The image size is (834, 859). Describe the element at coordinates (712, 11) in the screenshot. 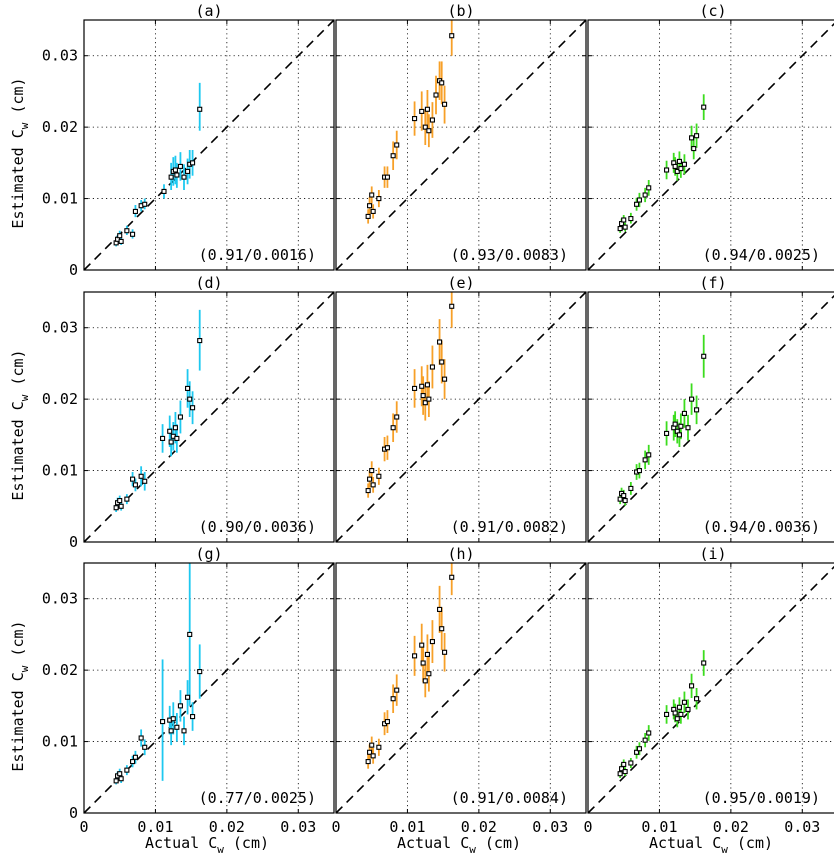

I see `panel-c-title: (c)` at that location.